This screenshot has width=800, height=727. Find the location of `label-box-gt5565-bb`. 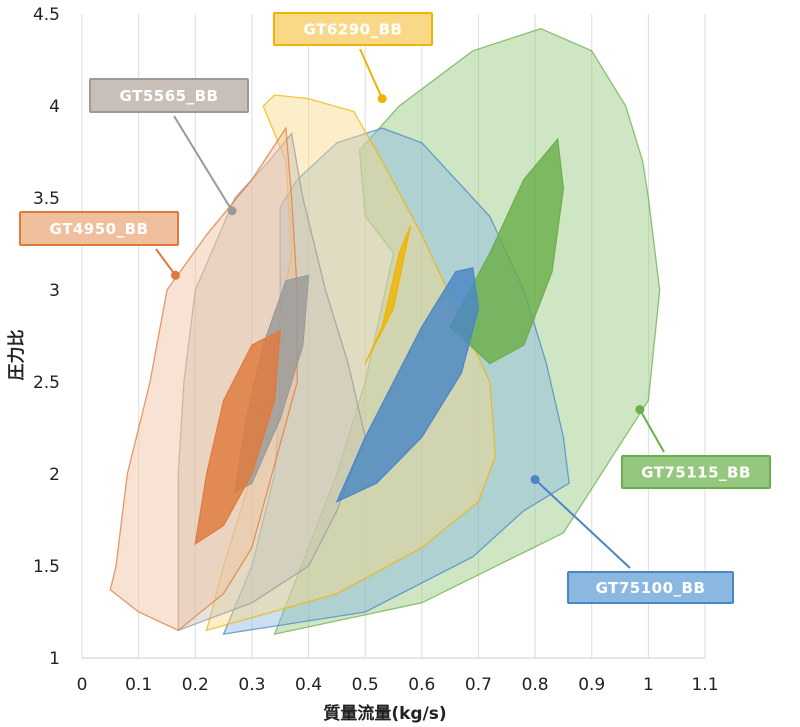

label-box-gt5565-bb is located at coordinates (169, 95).